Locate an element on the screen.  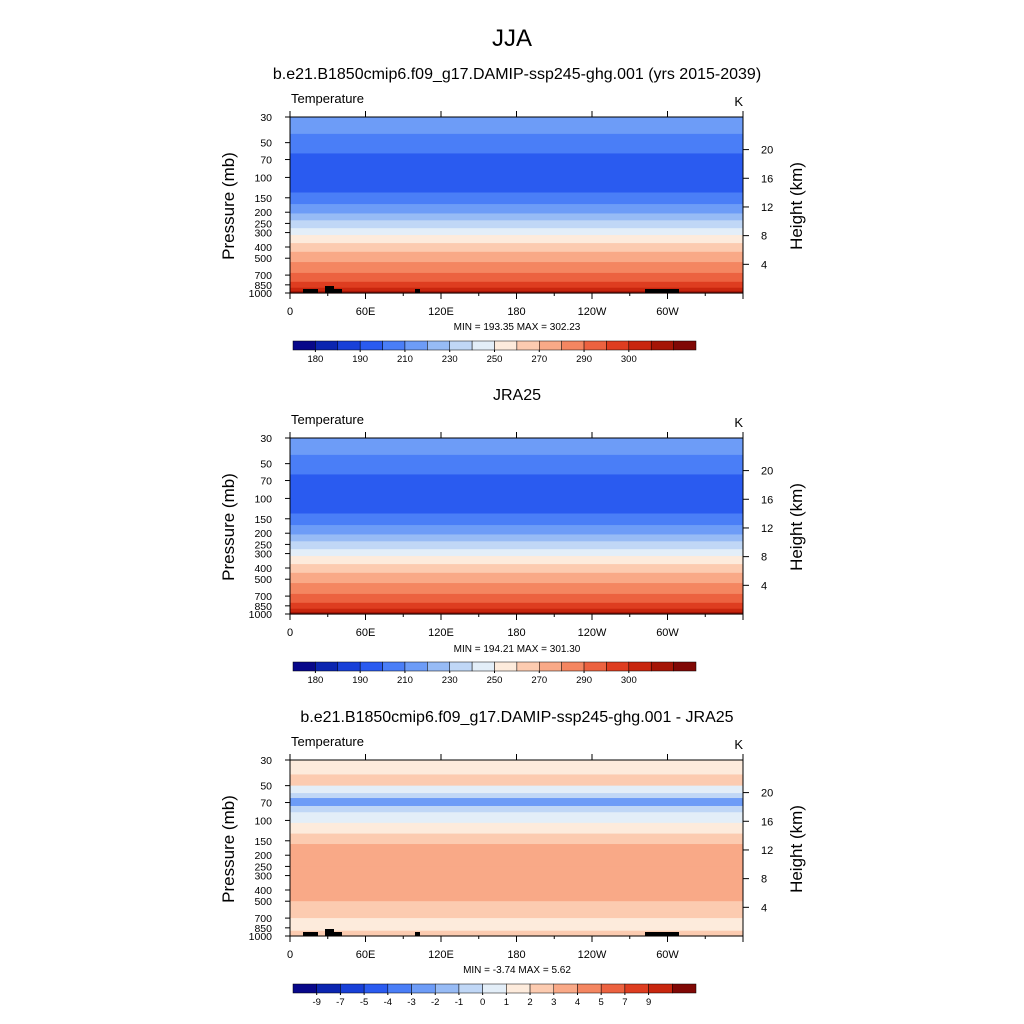
colorbar-label: 270 is located at coordinates (539, 359).